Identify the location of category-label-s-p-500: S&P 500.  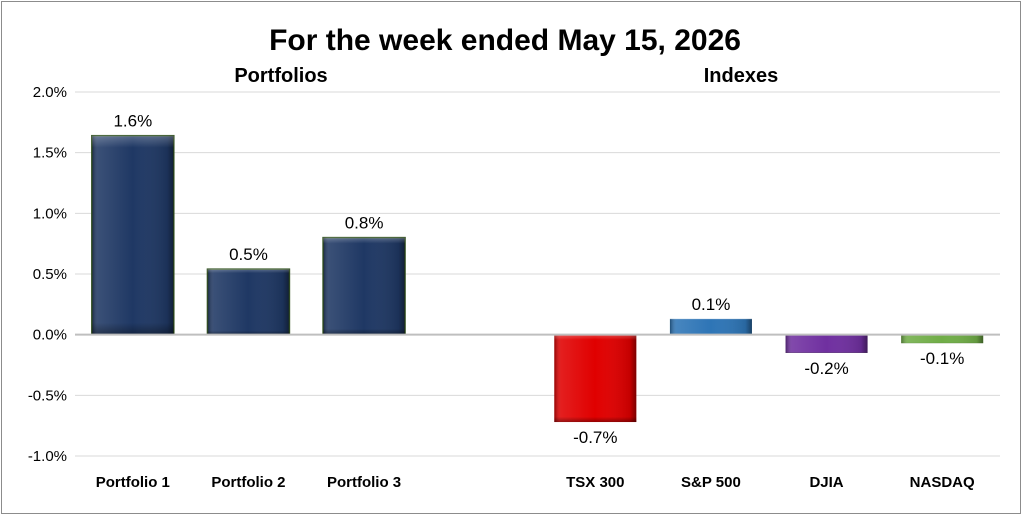
(711, 482).